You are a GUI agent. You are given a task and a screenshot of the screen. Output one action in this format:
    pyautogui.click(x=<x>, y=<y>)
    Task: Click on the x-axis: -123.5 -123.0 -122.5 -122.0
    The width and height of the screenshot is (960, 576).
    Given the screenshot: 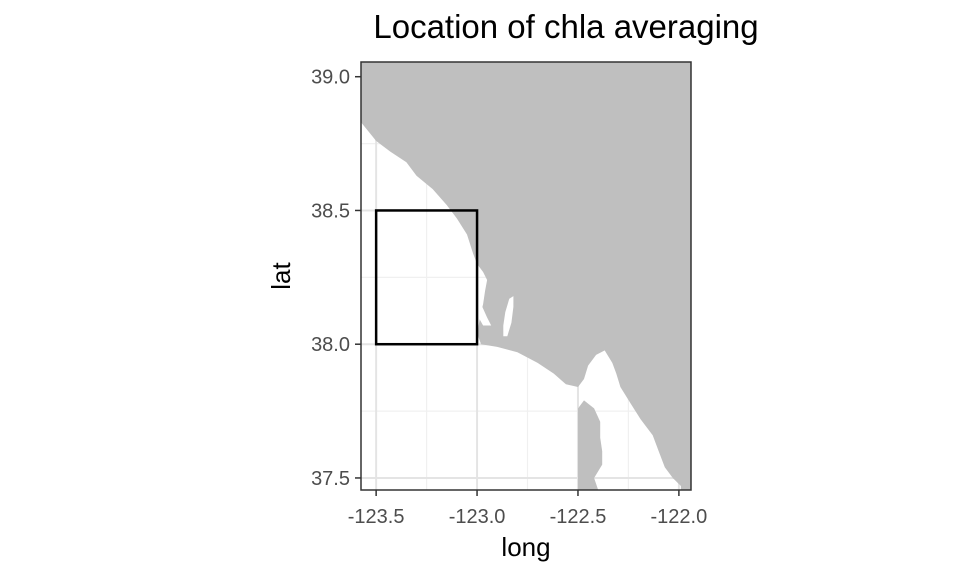 What is the action you would take?
    pyautogui.click(x=527, y=509)
    